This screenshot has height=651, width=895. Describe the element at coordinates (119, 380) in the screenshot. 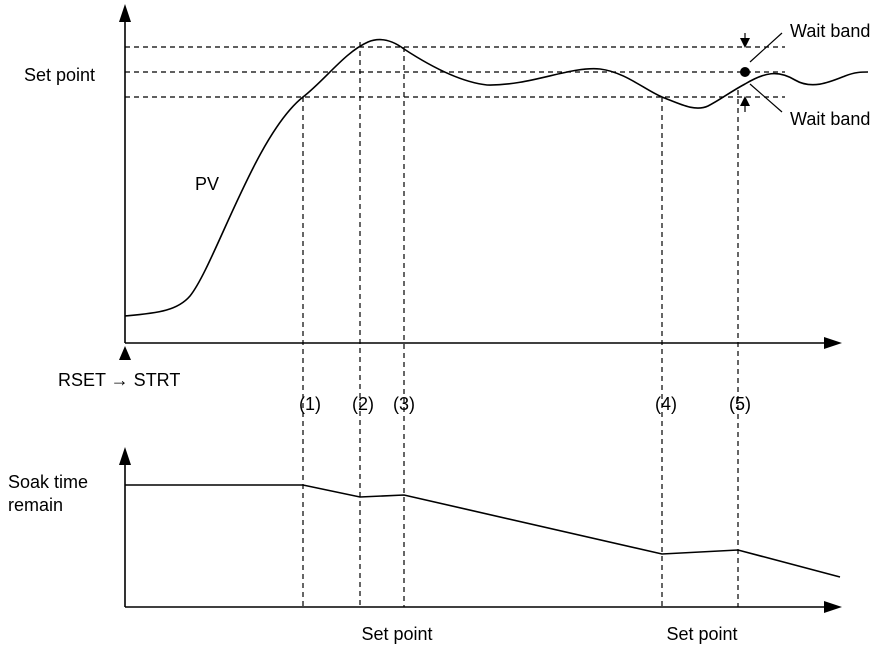

I see `start-label: RSET → STRT` at that location.